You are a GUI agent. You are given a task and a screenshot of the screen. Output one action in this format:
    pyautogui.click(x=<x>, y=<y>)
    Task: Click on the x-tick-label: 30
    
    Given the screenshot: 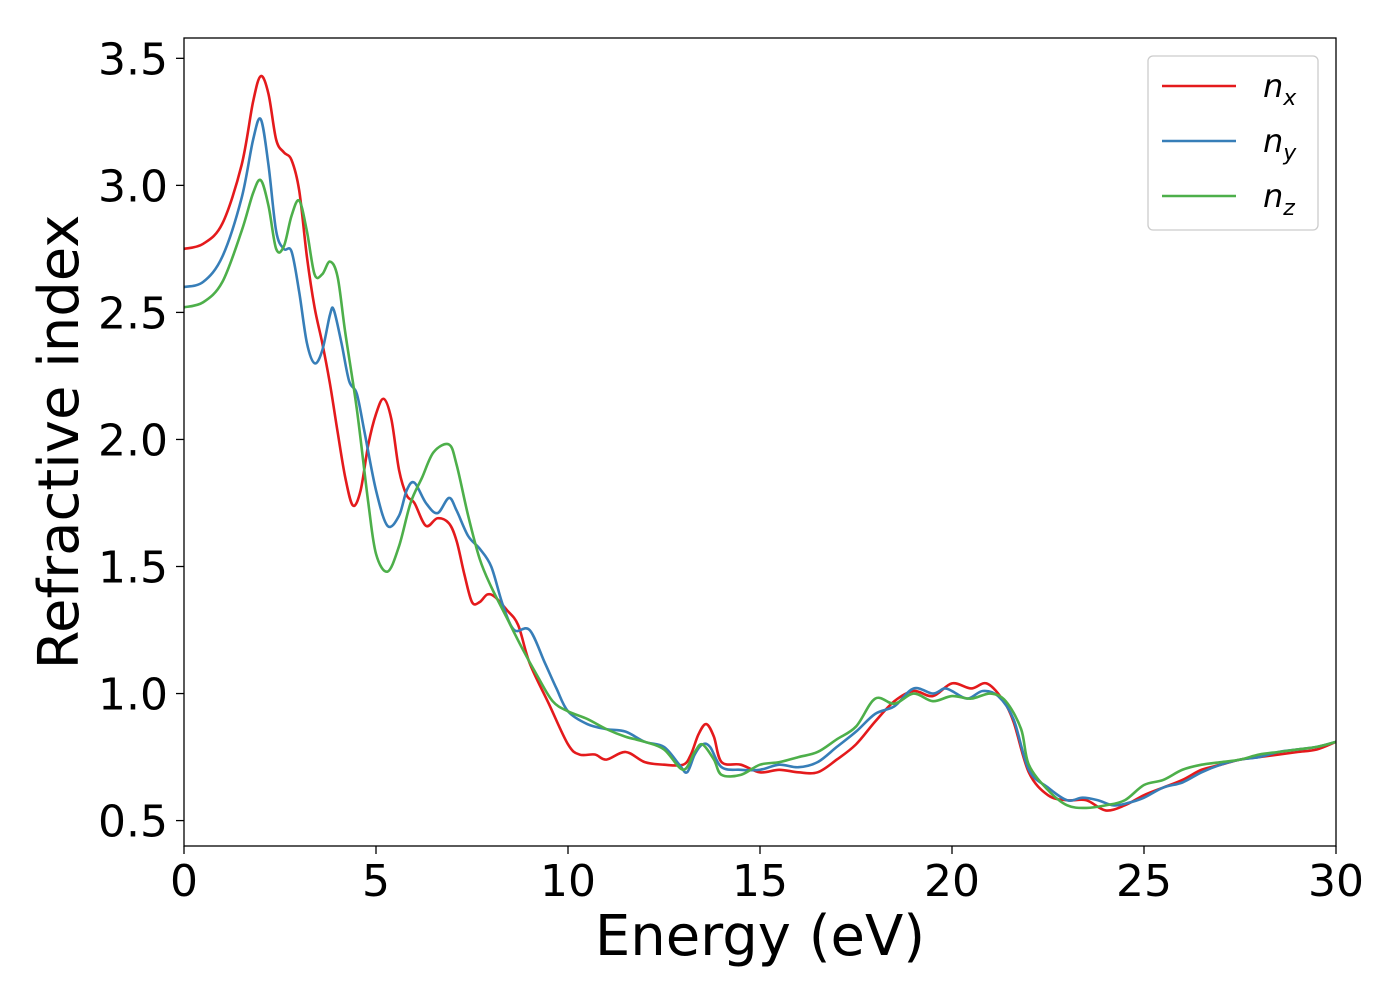 What is the action you would take?
    pyautogui.click(x=1336, y=881)
    